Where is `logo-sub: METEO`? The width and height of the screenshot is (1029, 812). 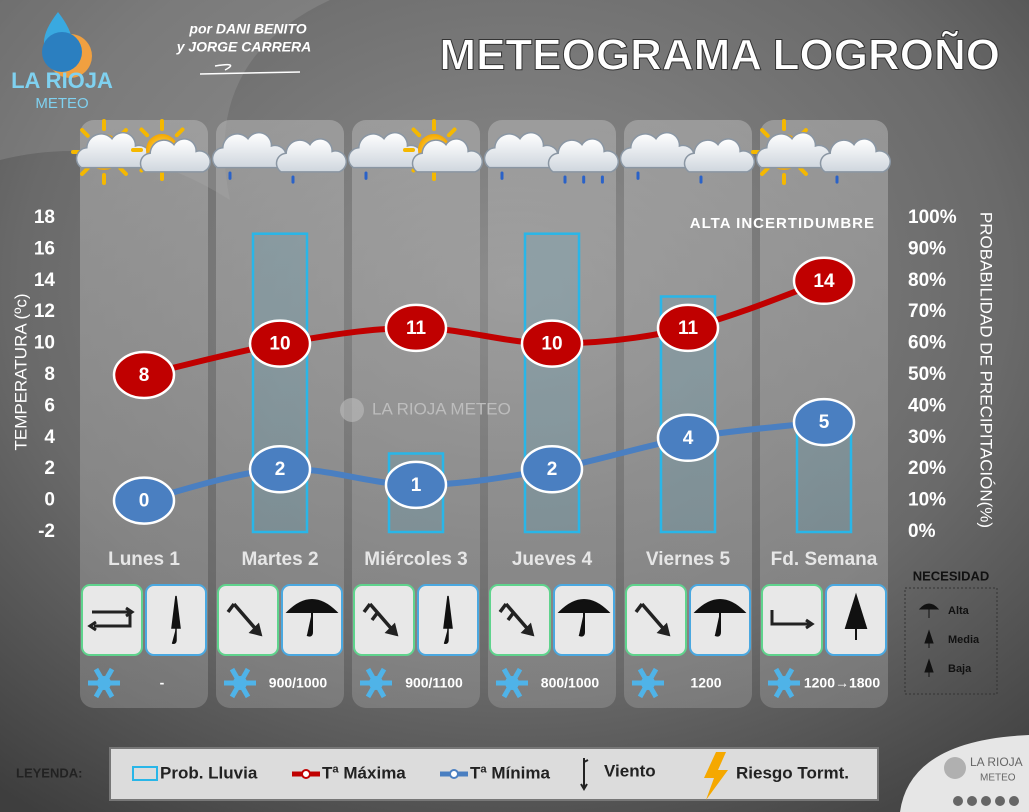
logo-sub: METEO is located at coordinates (61, 103).